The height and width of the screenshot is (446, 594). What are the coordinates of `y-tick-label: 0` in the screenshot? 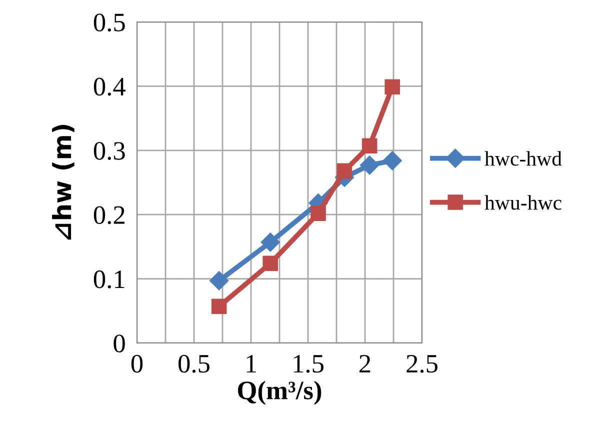 It's located at (119, 343).